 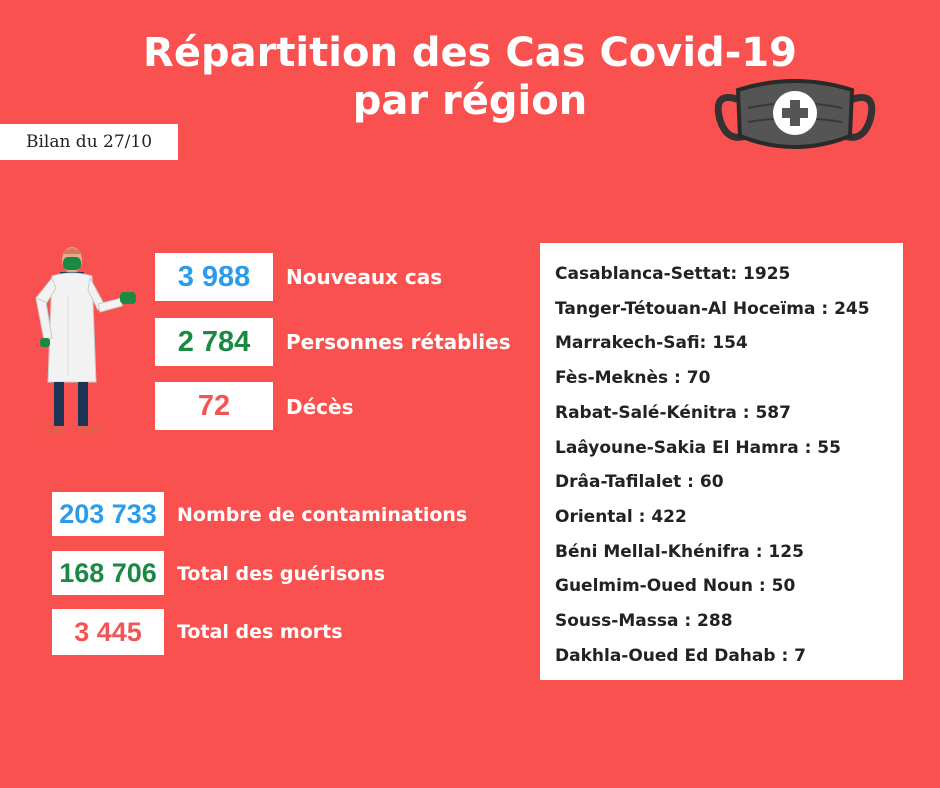 What do you see at coordinates (675, 586) in the screenshot?
I see `region-item: Guelmim-Oued Noun : 50` at bounding box center [675, 586].